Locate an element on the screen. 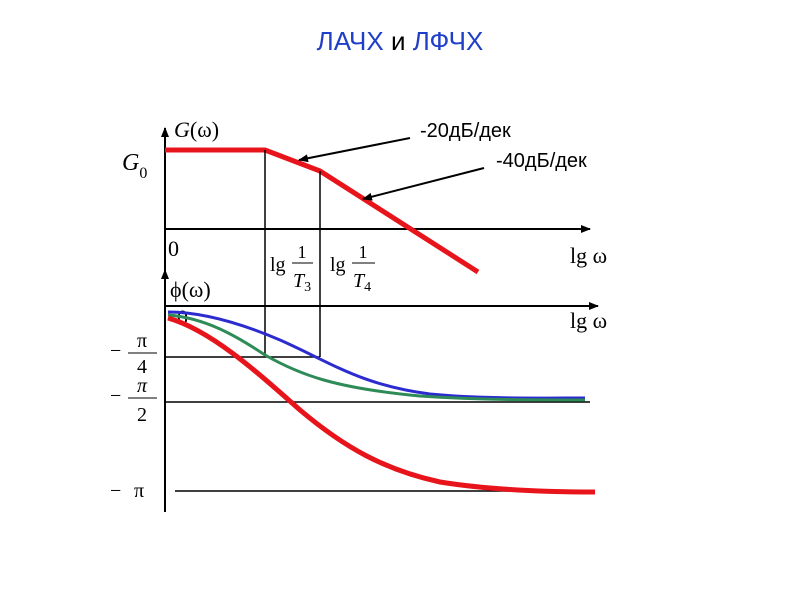  tick-lg-1-t4: lg 1 T4 is located at coordinates (352, 268).